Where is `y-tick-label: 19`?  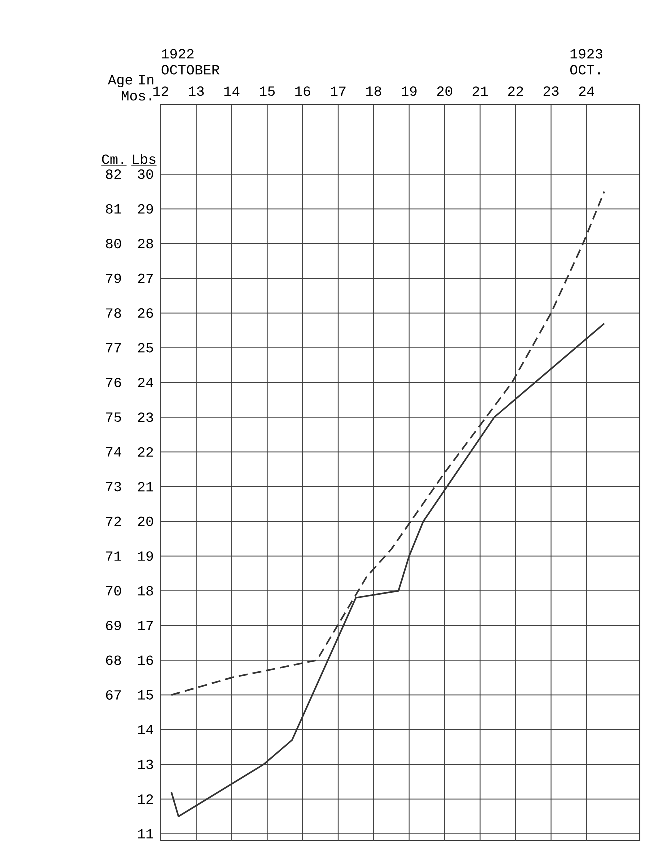 y-tick-label: 19 is located at coordinates (146, 557).